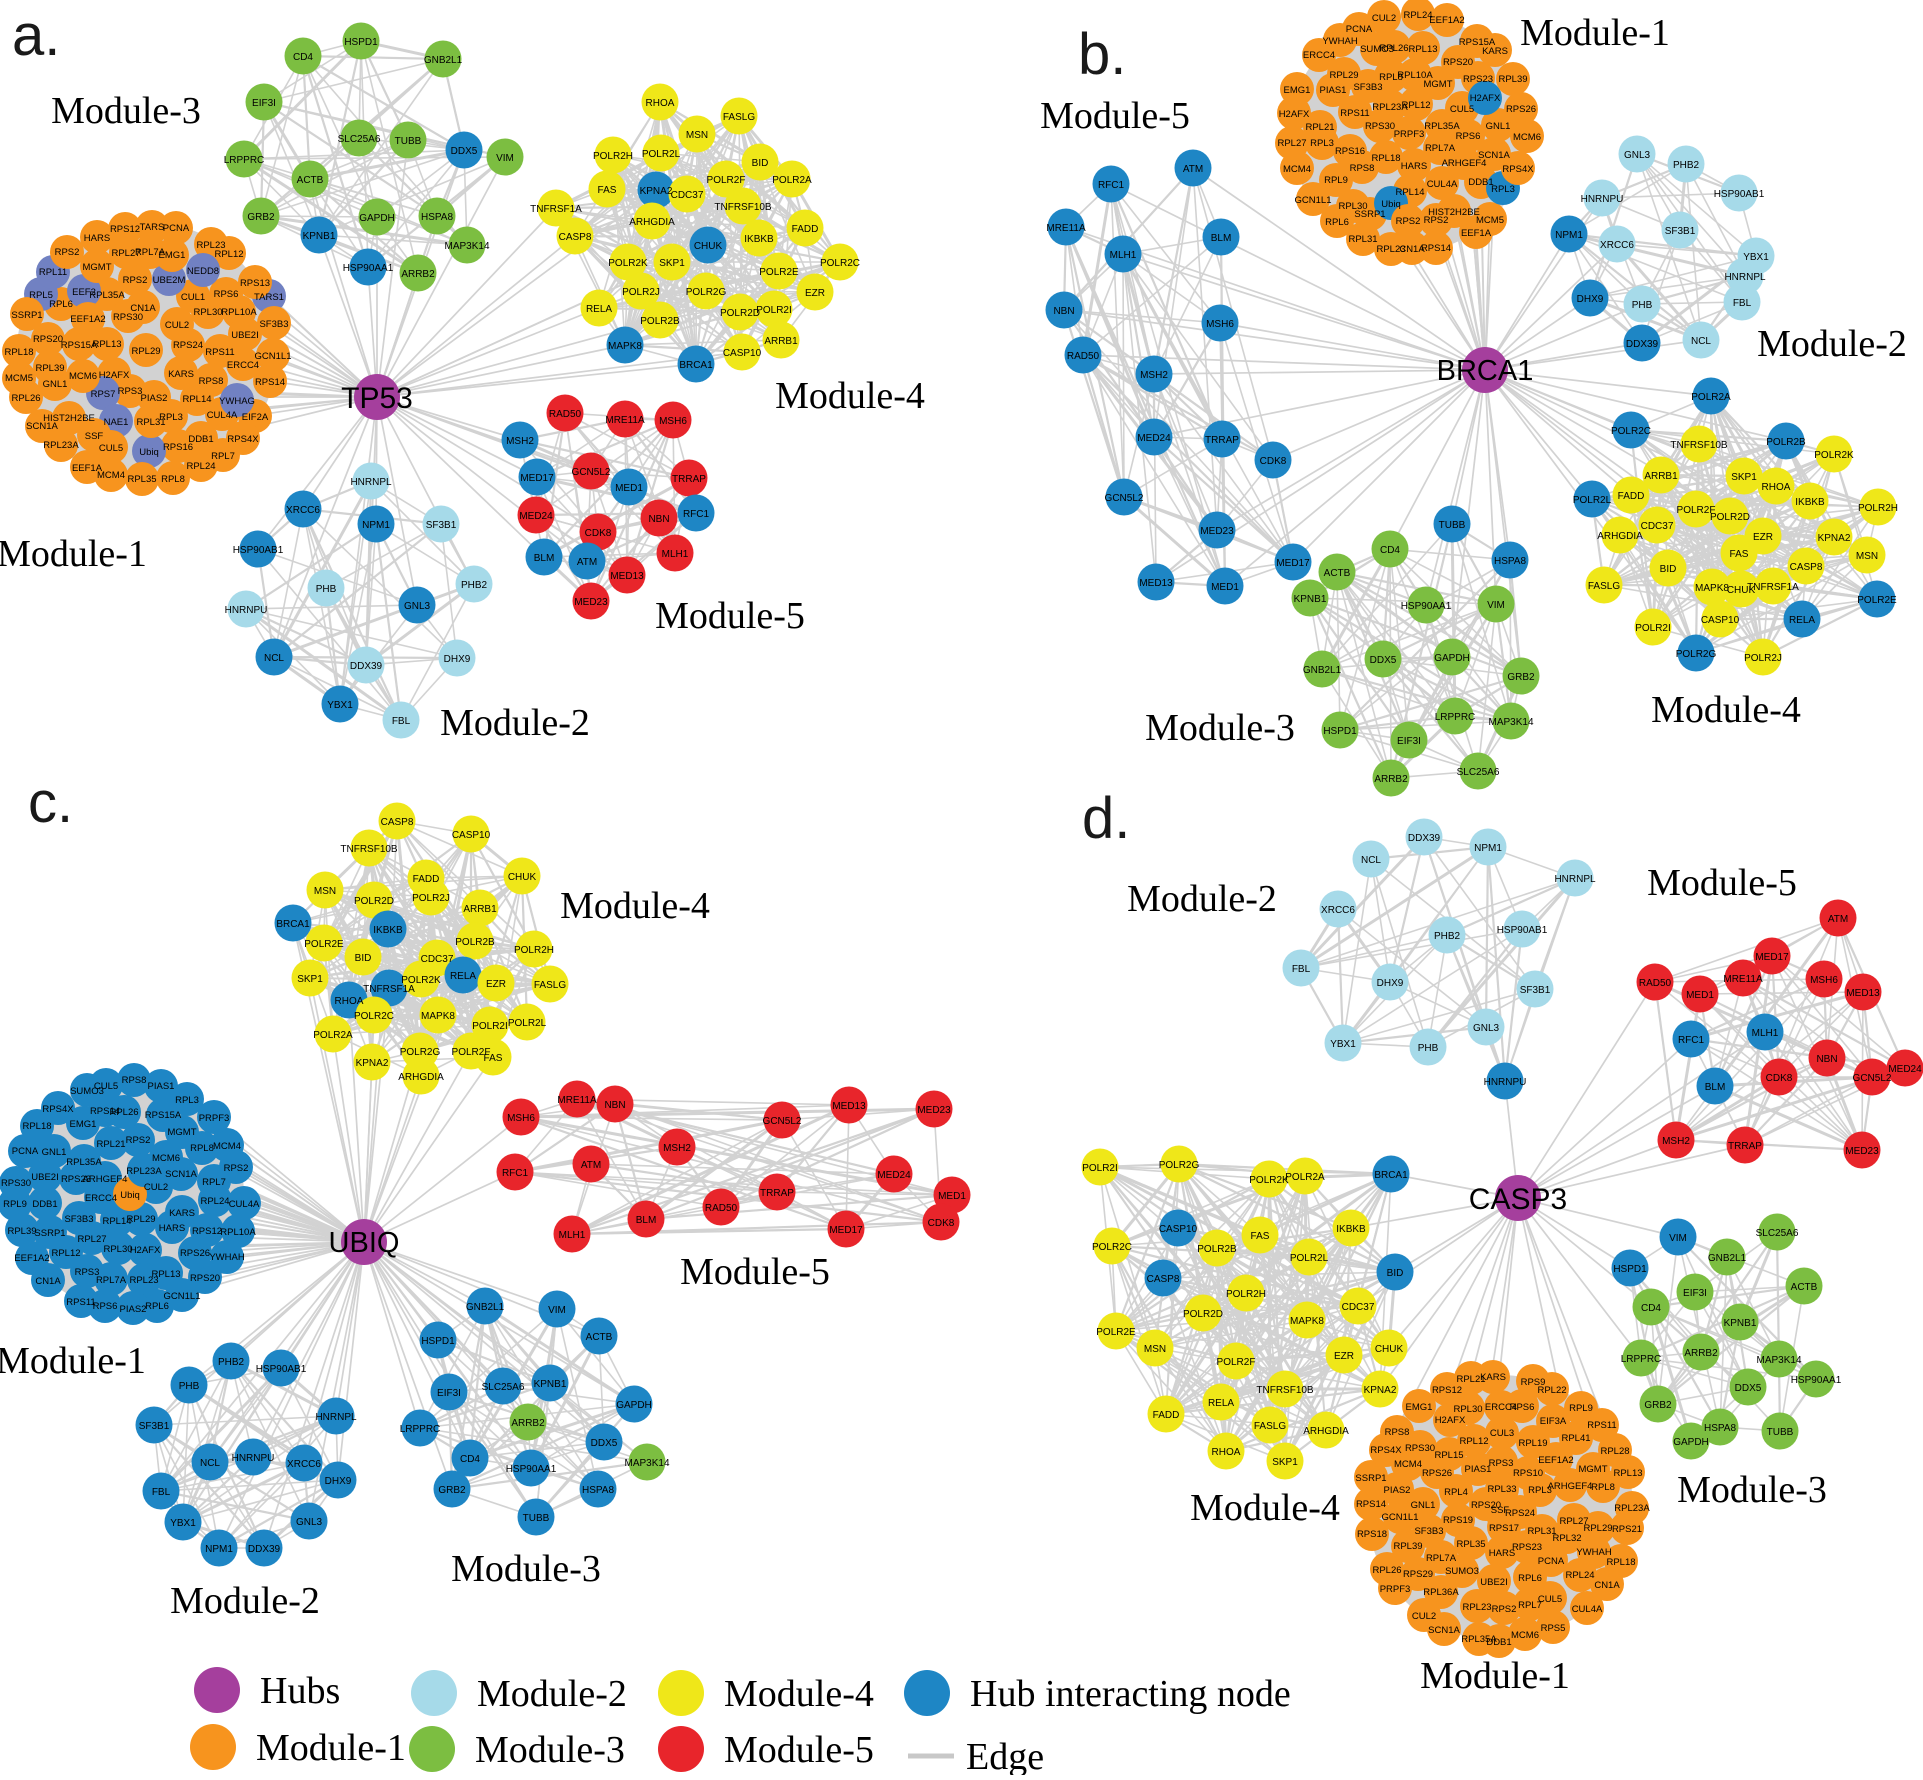 The image size is (1923, 1780). I want to click on svg-text: RPL24, so click(214, 1201).